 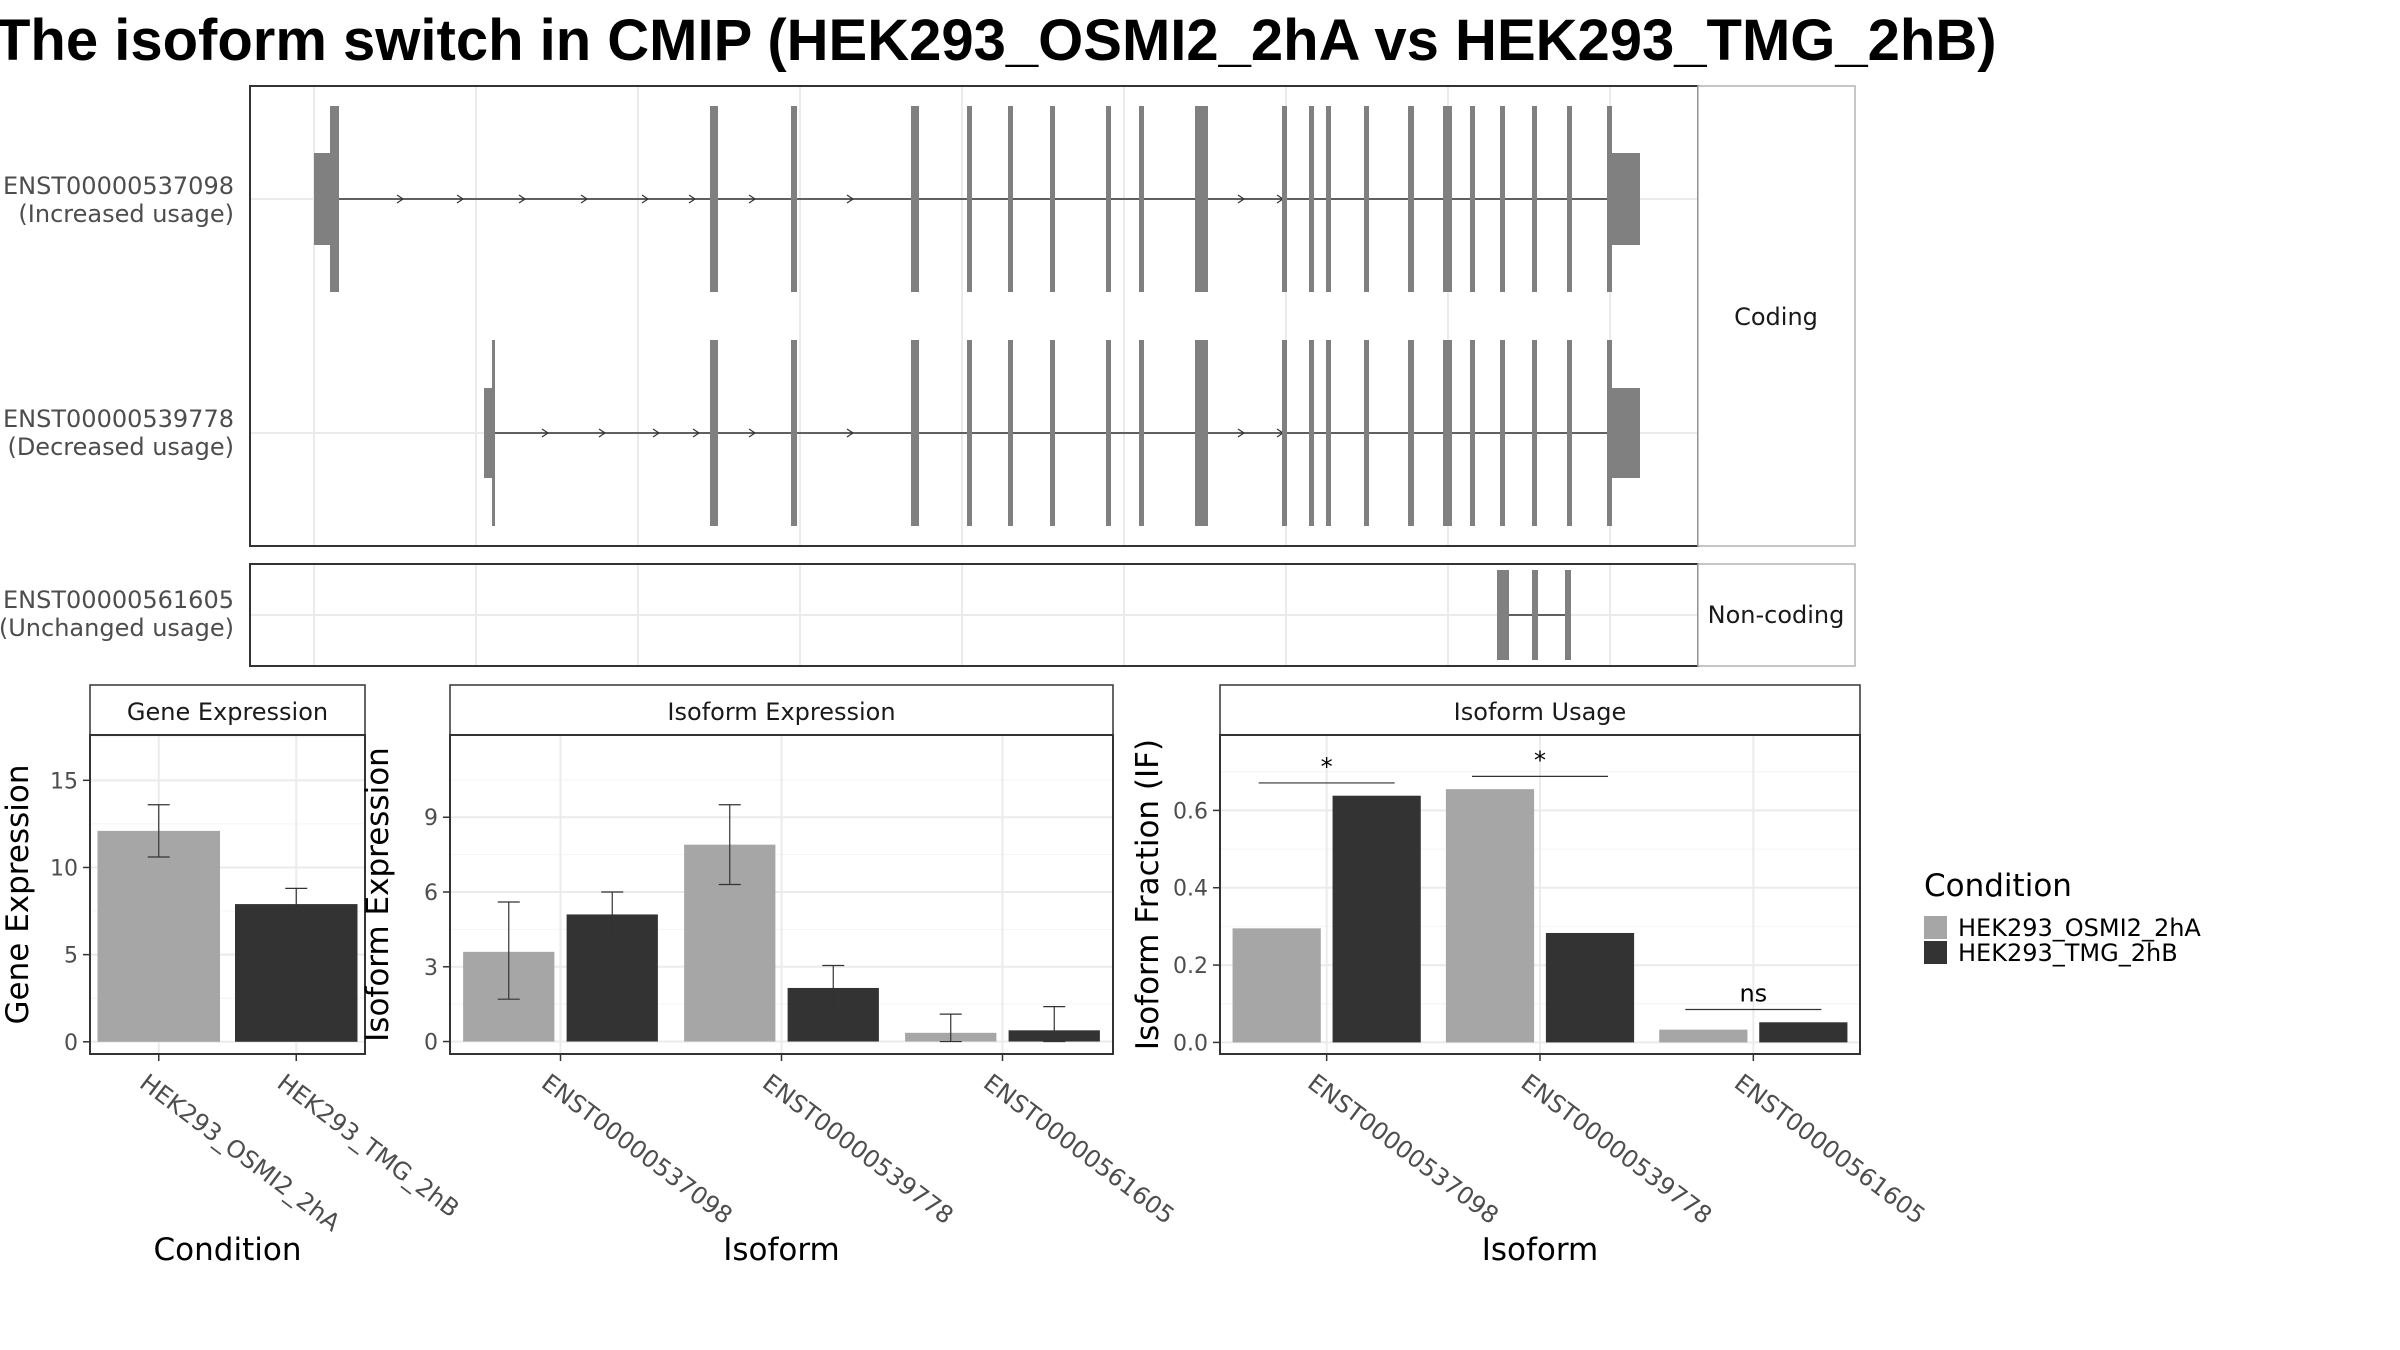 What do you see at coordinates (431, 893) in the screenshot?
I see `y-tick-label: 6` at bounding box center [431, 893].